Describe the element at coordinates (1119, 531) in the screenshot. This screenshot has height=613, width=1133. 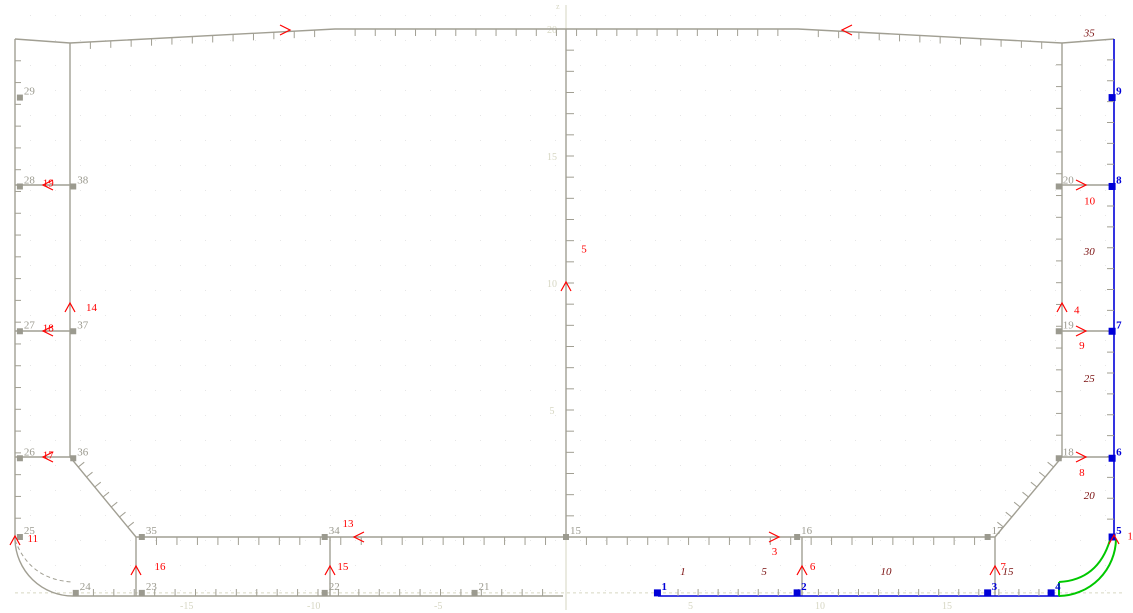
I see `blue-node-label: 5` at that location.